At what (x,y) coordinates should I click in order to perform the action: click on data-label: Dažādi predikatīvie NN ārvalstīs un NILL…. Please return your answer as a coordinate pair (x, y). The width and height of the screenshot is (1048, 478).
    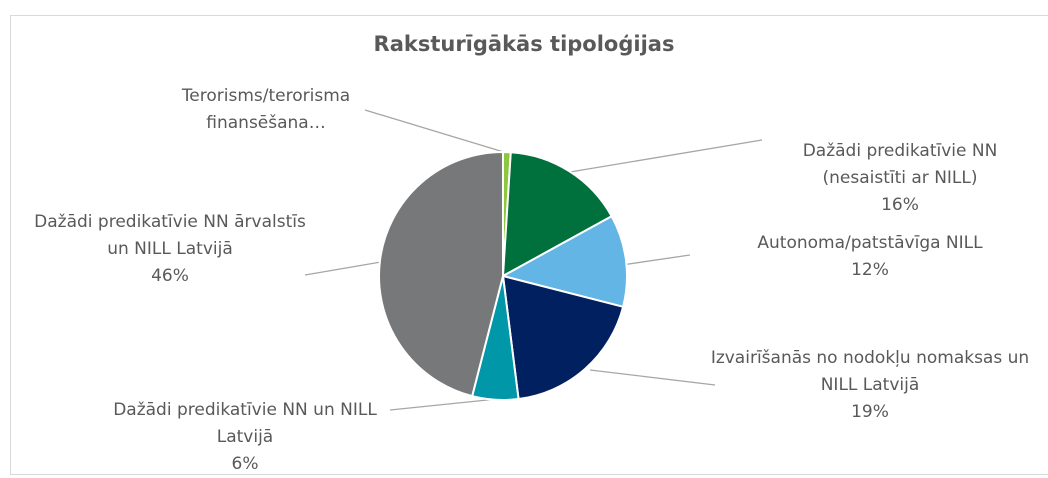
    Looking at the image, I should click on (170, 249).